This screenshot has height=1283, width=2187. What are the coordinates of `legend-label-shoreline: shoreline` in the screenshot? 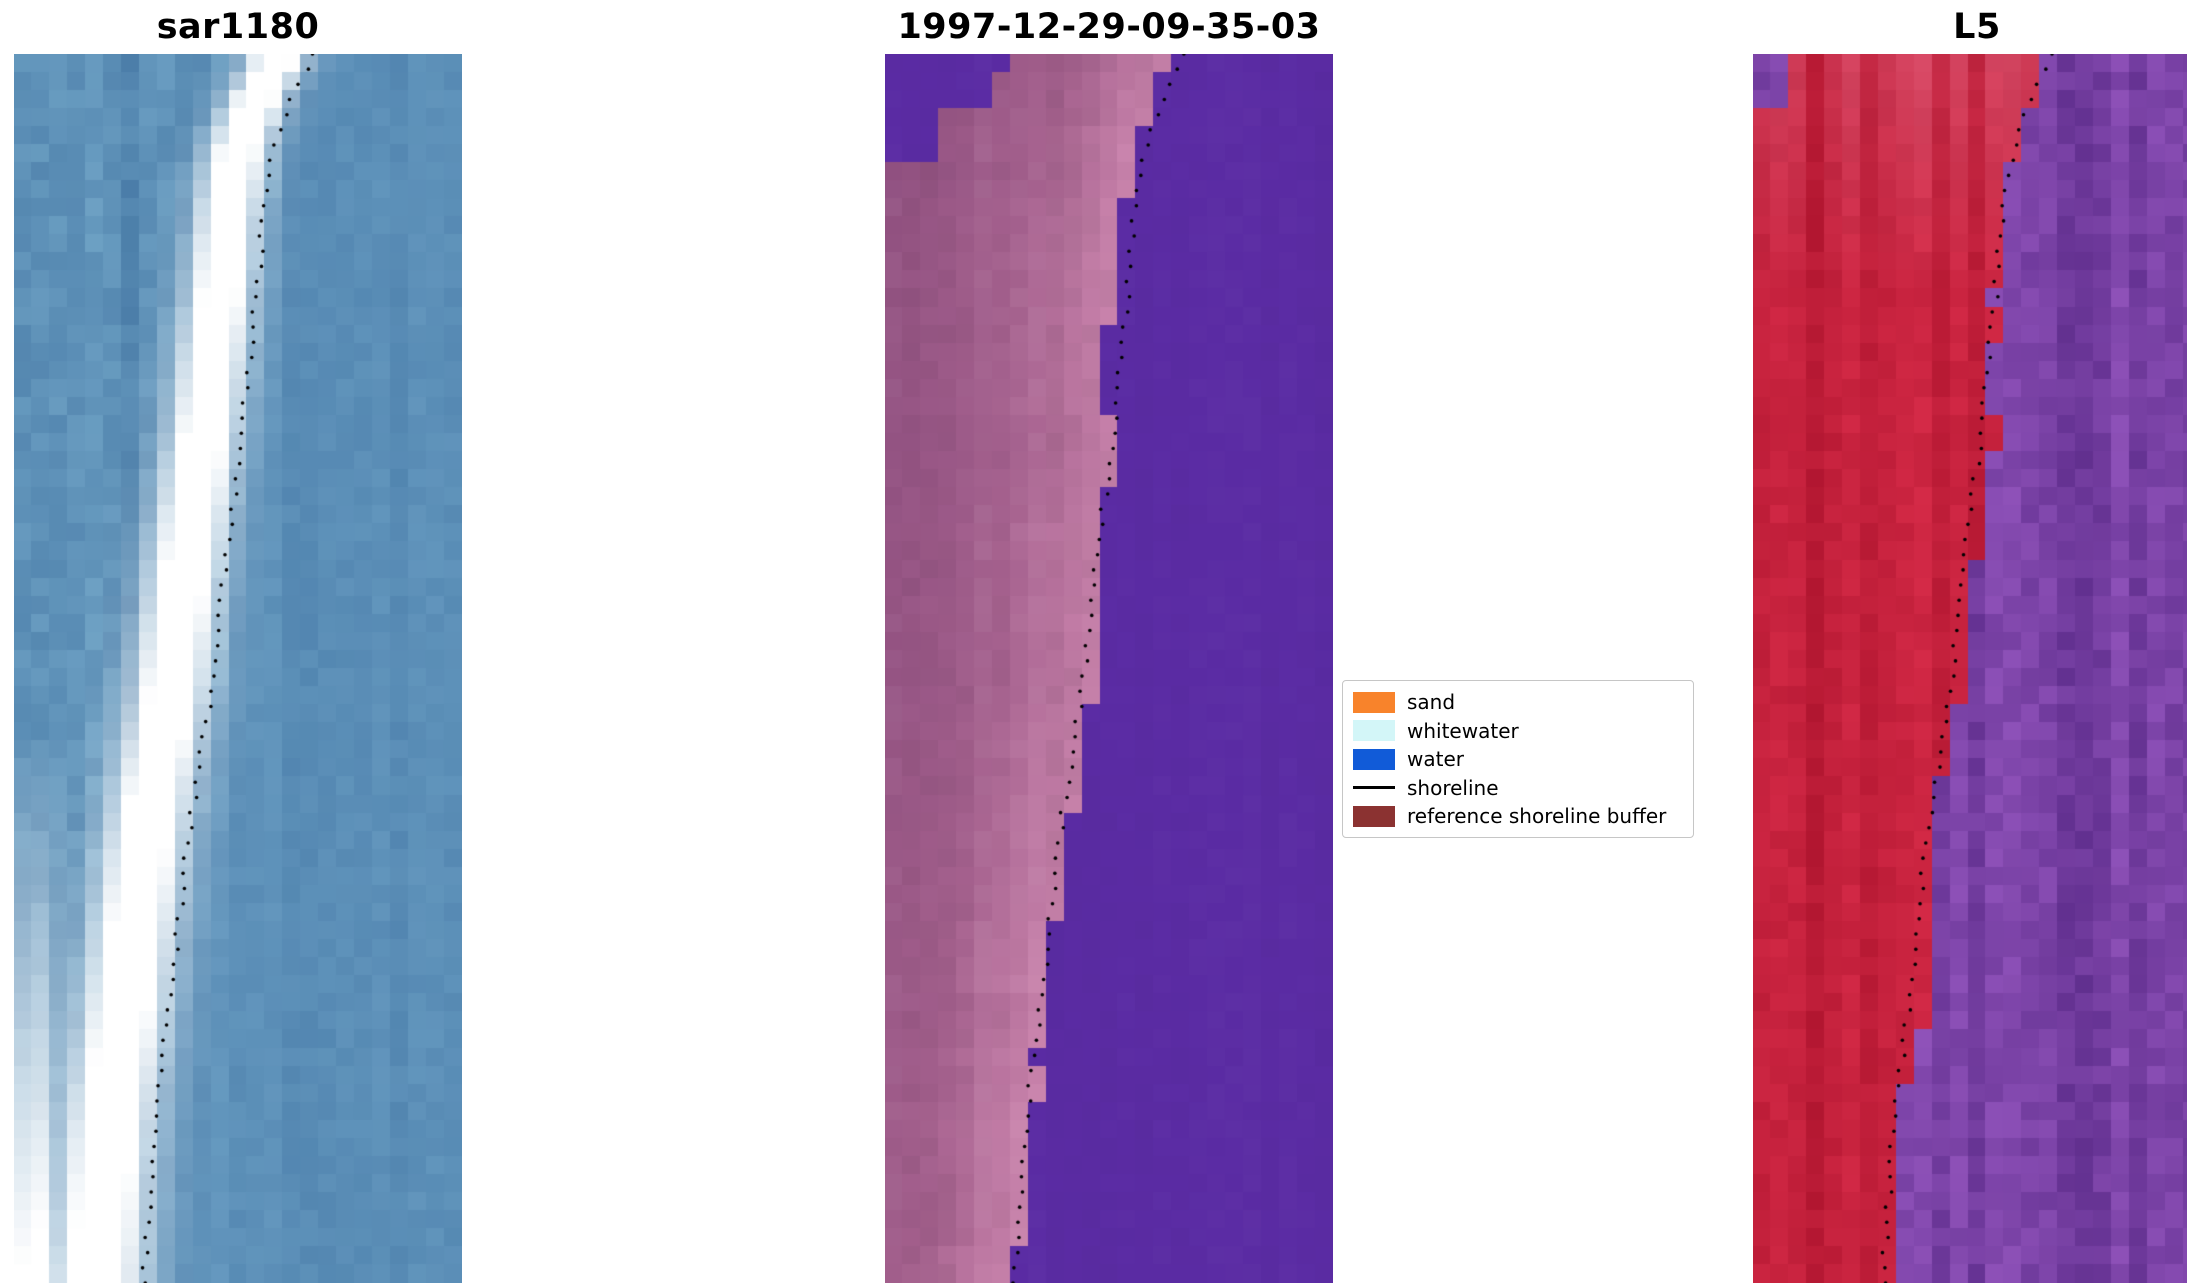 It's located at (1453, 787).